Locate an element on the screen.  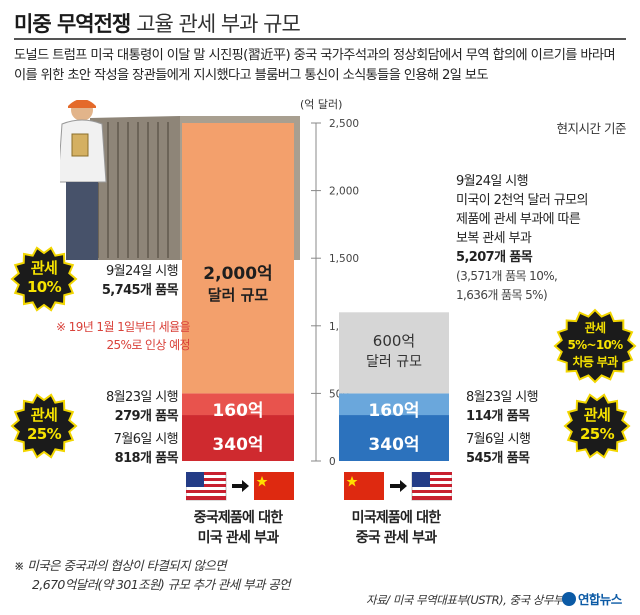
title-rule is located at coordinates (320, 39).